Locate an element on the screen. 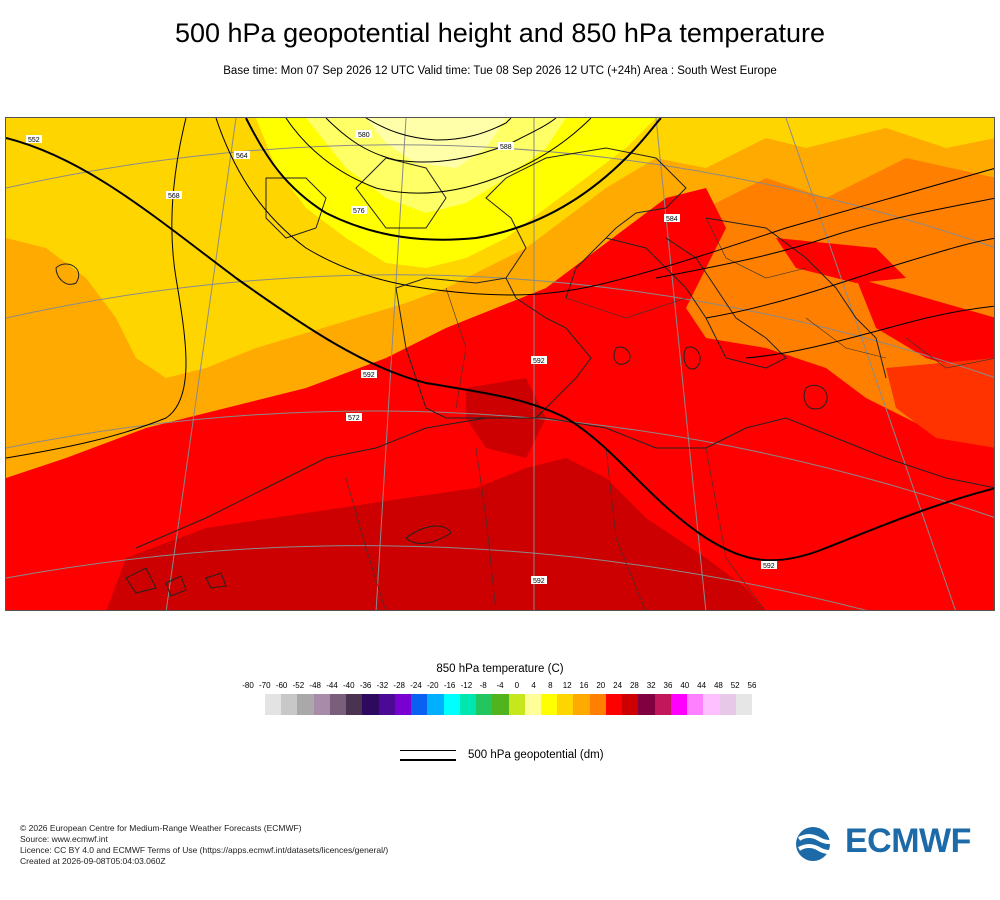 This screenshot has height=900, width=1000. temp-band-20-east is located at coordinates (925, 328).